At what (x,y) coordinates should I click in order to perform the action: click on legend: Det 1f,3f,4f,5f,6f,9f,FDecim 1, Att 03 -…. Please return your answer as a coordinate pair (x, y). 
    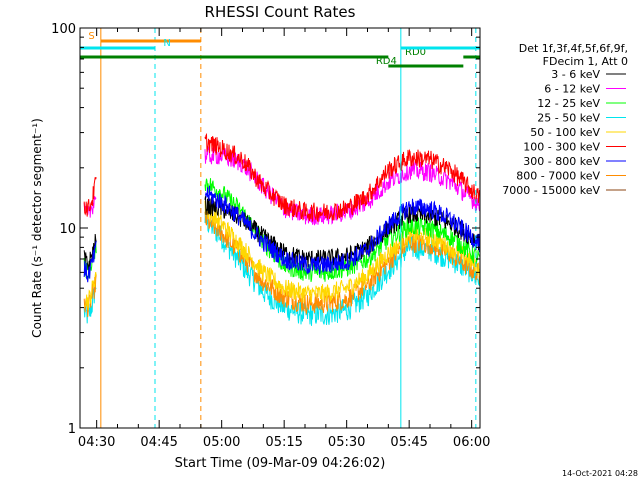
    Looking at the image, I should click on (565, 119).